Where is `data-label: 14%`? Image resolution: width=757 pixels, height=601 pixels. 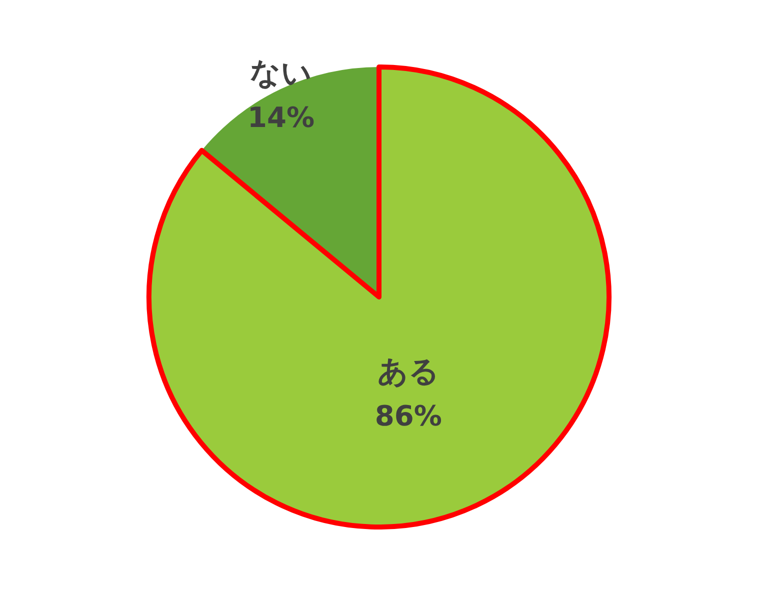
data-label: 14% is located at coordinates (281, 117).